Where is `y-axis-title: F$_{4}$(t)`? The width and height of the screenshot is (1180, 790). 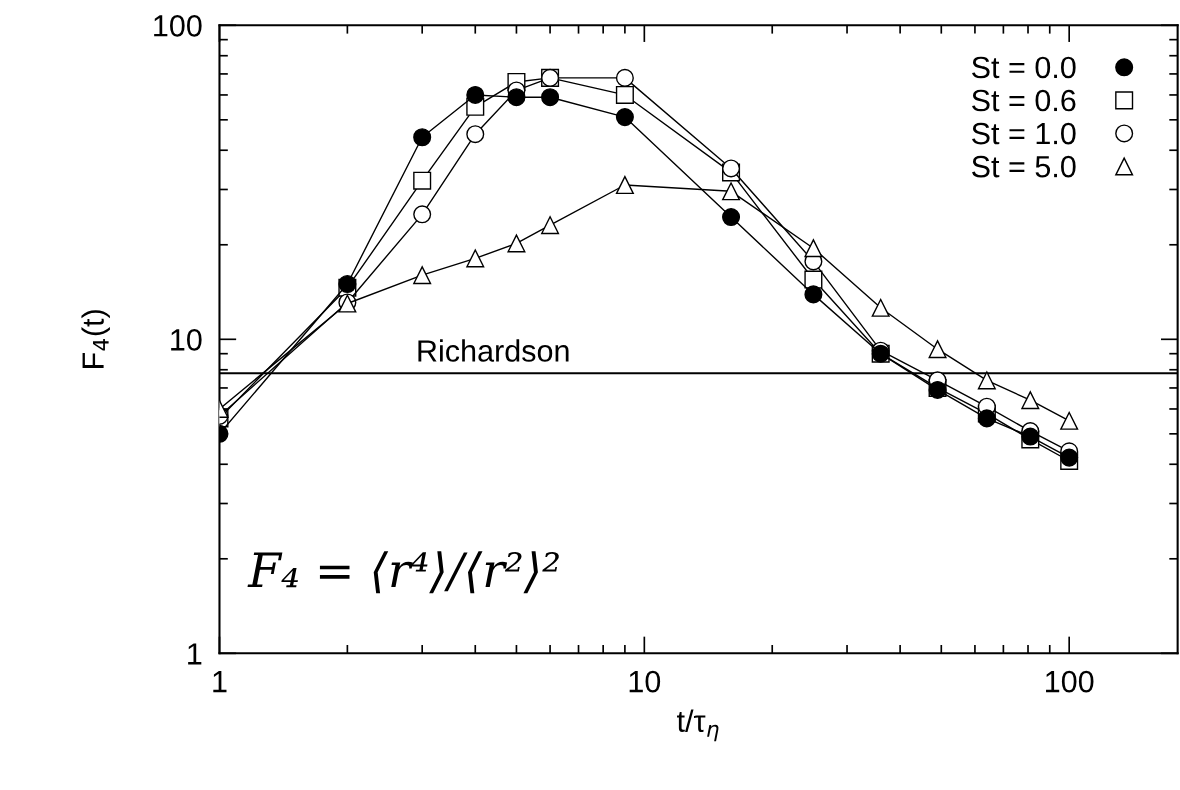 y-axis-title: F$_{4}$(t) is located at coordinates (95, 339).